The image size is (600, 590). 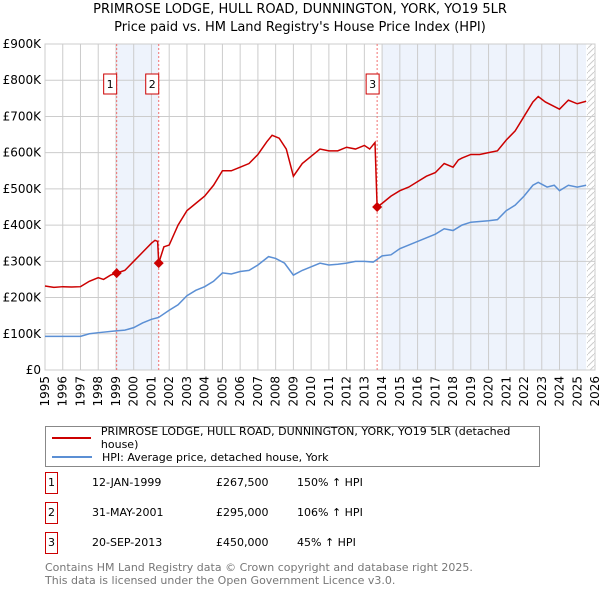 I want to click on y-tick-label: £300K, so click(x=23, y=261).